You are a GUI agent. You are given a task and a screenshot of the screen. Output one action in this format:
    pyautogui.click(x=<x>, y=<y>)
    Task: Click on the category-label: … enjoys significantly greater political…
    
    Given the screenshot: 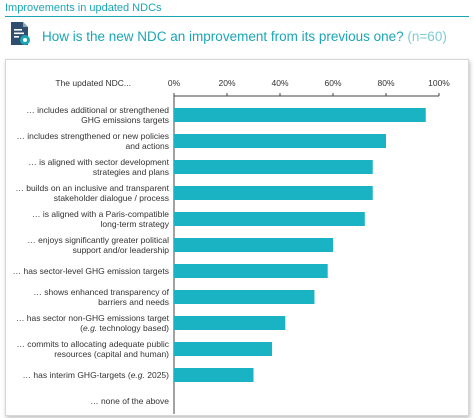 What is the action you would take?
    pyautogui.click(x=98, y=245)
    